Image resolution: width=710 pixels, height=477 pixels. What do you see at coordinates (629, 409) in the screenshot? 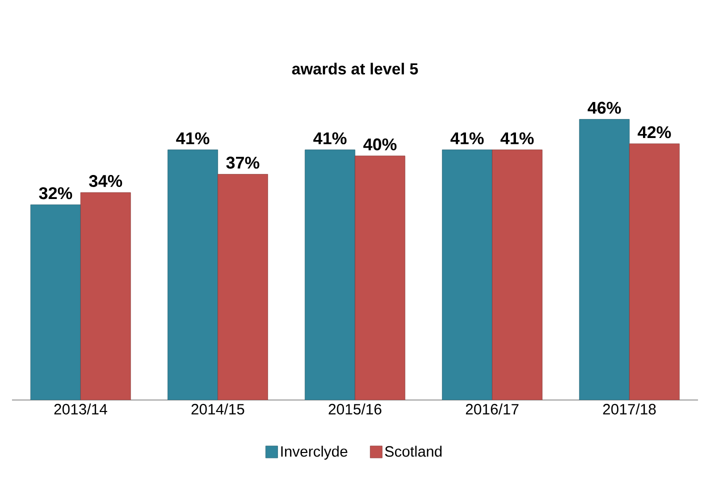
I see `x-tick-label: 2017/18` at bounding box center [629, 409].